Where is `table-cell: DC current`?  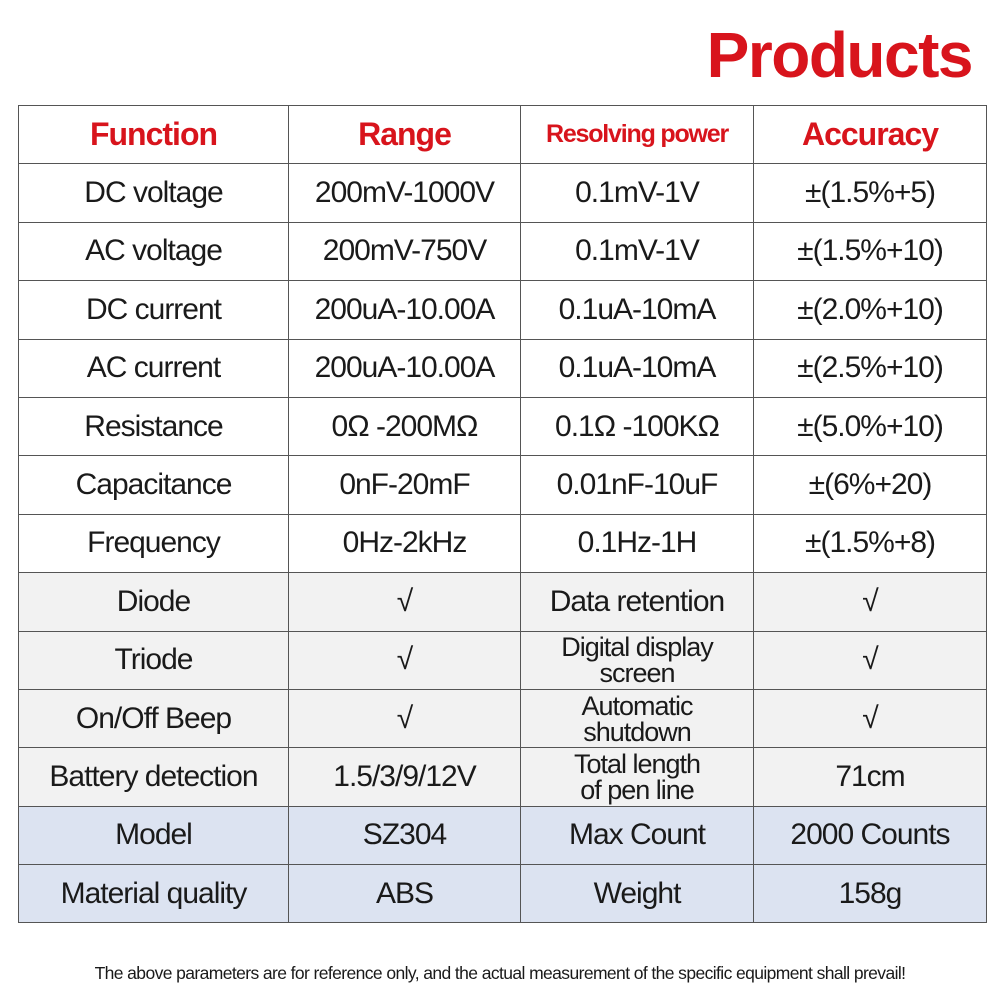
table-cell: DC current is located at coordinates (153, 310).